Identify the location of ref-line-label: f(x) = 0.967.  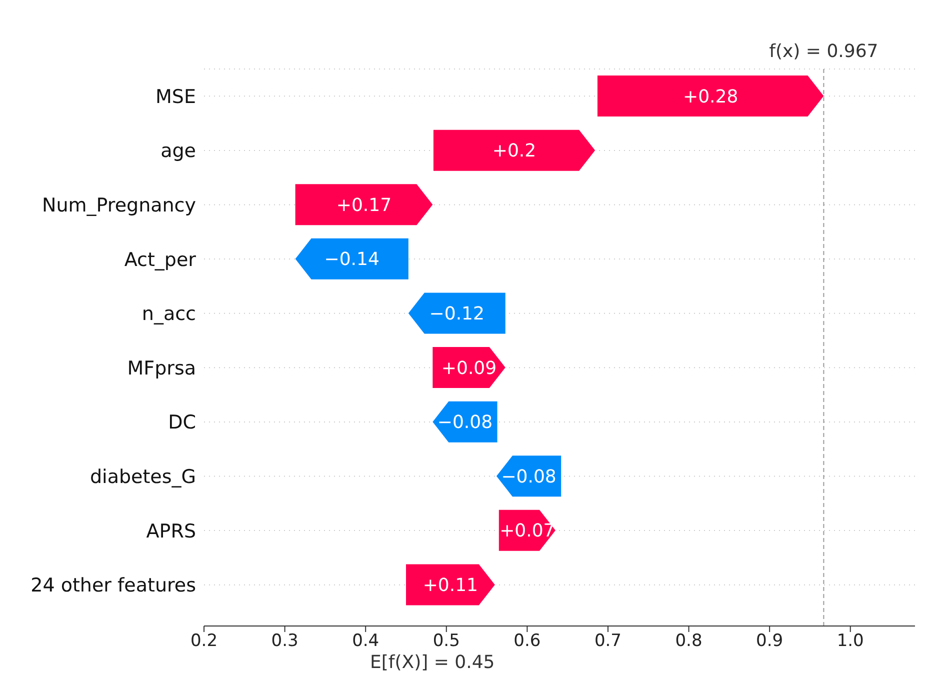
(823, 51).